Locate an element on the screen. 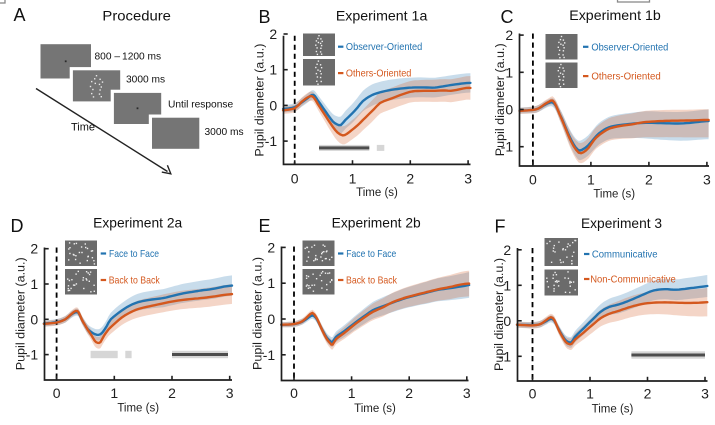 The width and height of the screenshot is (715, 425). svg-text: Time is located at coordinates (83, 127).